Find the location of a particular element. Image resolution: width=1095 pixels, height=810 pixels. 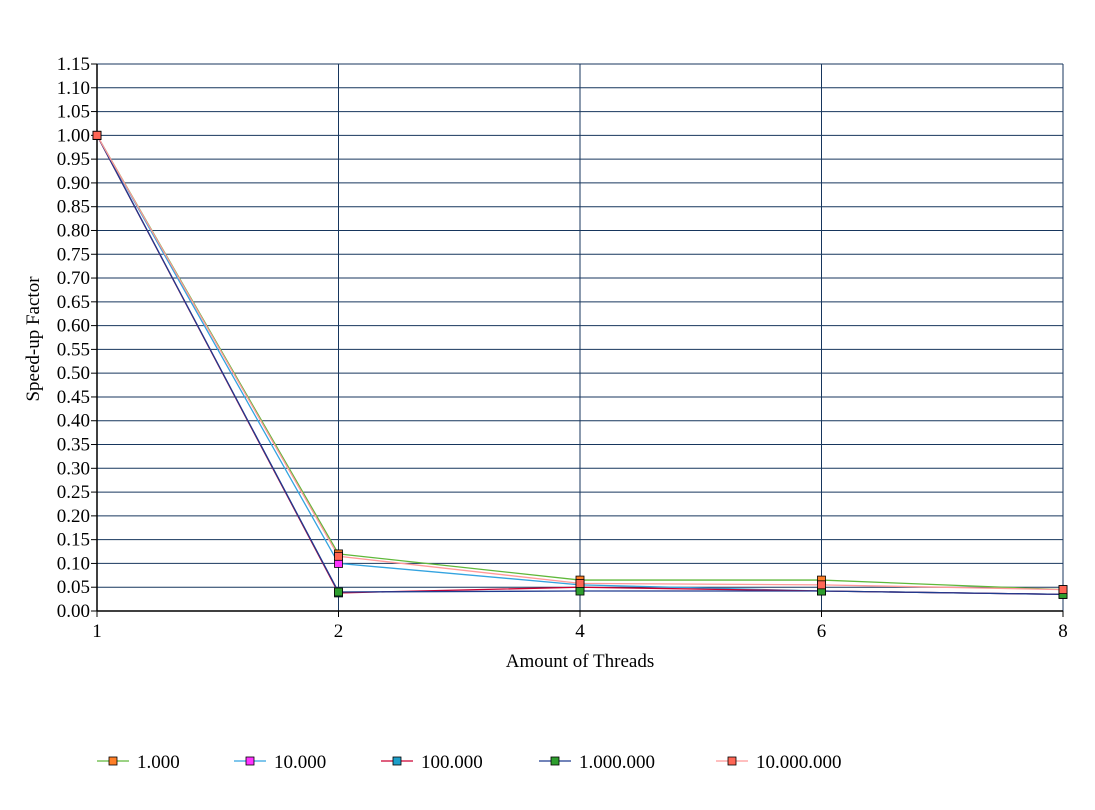

legend: 1.000 10.000 100.000 1.000.000 10.000.000 is located at coordinates (469, 762).